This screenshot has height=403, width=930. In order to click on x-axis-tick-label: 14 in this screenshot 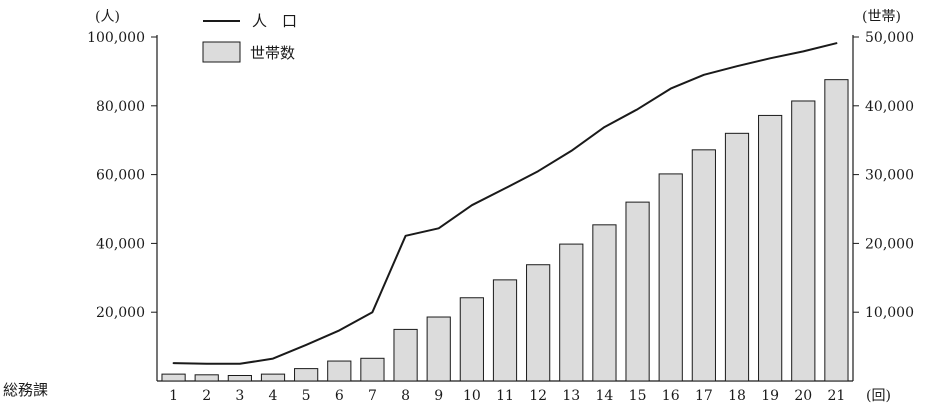, I will do `click(605, 395)`.